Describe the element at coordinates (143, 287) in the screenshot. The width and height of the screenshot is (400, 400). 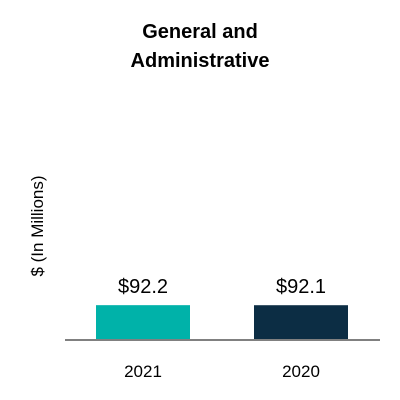
I see `data-label-2021: $92.2` at that location.